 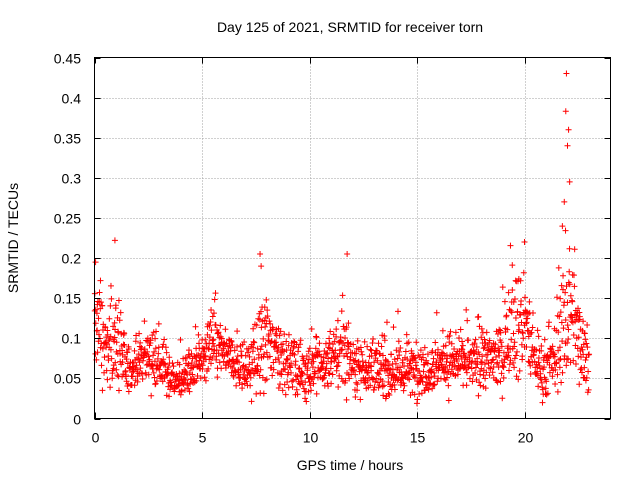 What do you see at coordinates (72, 339) in the screenshot?
I see `y-tick-label: 0.1` at bounding box center [72, 339].